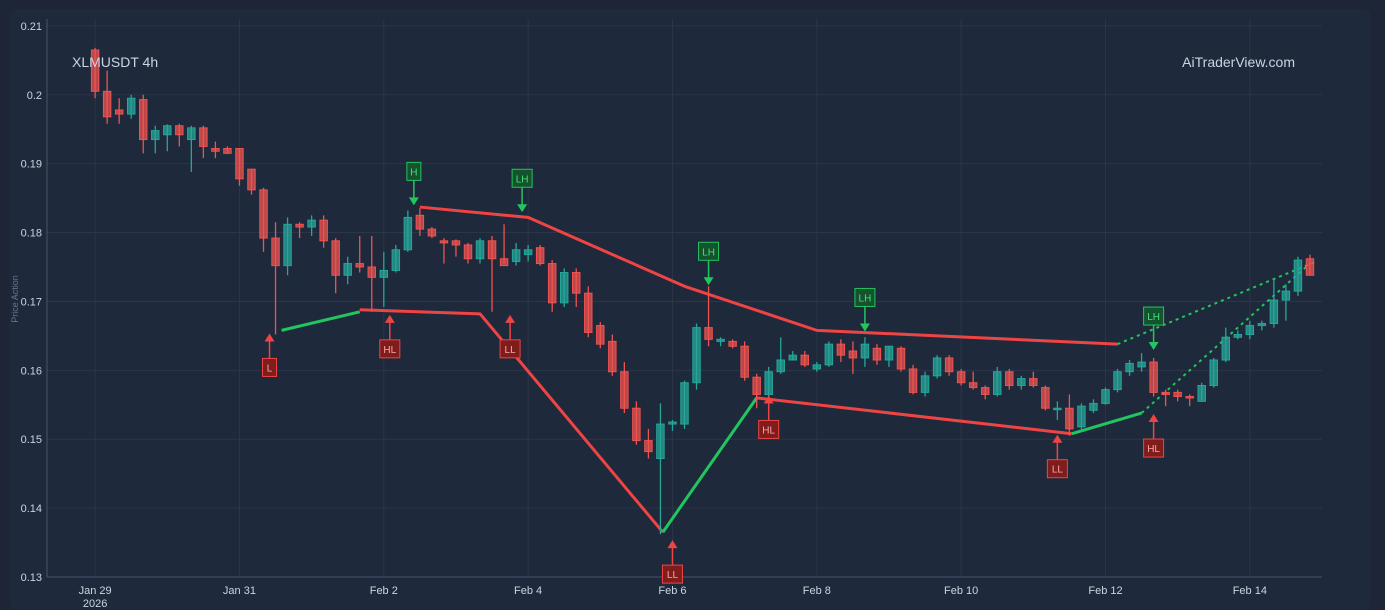 This screenshot has width=1385, height=610. I want to click on x-tick-label: Jan 31, so click(239, 591).